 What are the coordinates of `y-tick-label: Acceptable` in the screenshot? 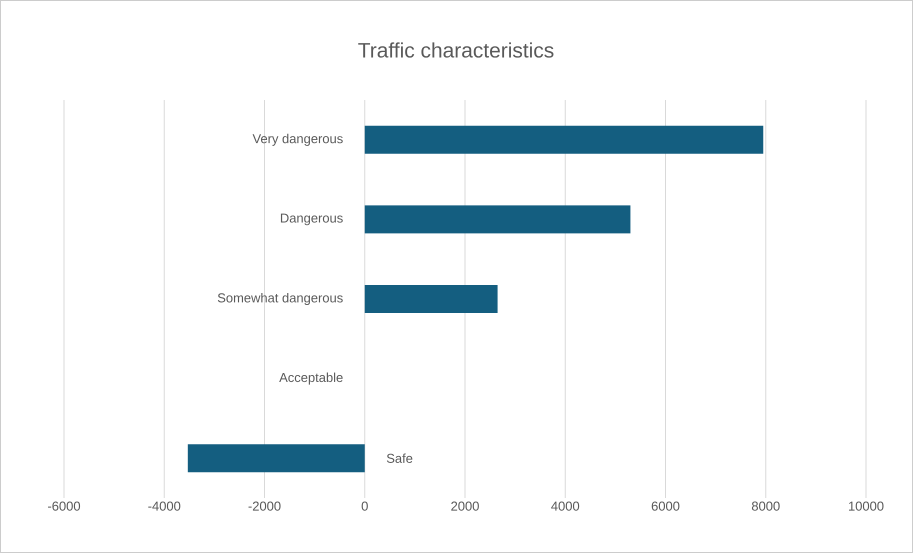 It's located at (311, 378).